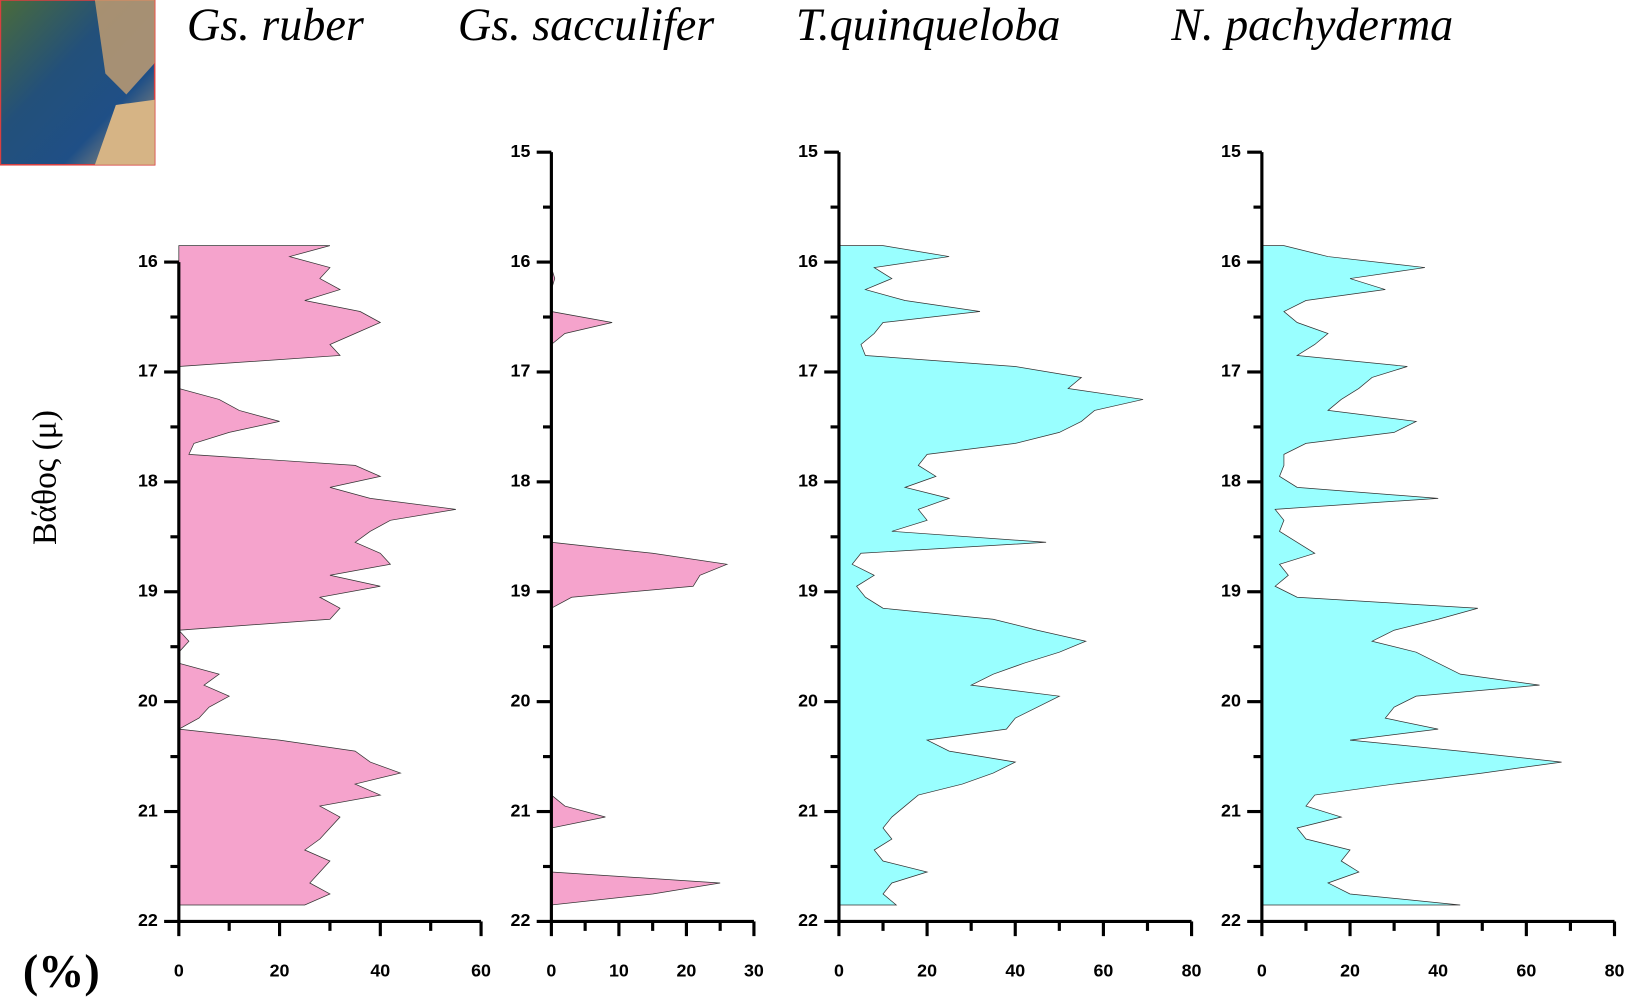 Image resolution: width=1638 pixels, height=997 pixels. Describe the element at coordinates (61, 971) in the screenshot. I see `unit-label: (%)` at that location.